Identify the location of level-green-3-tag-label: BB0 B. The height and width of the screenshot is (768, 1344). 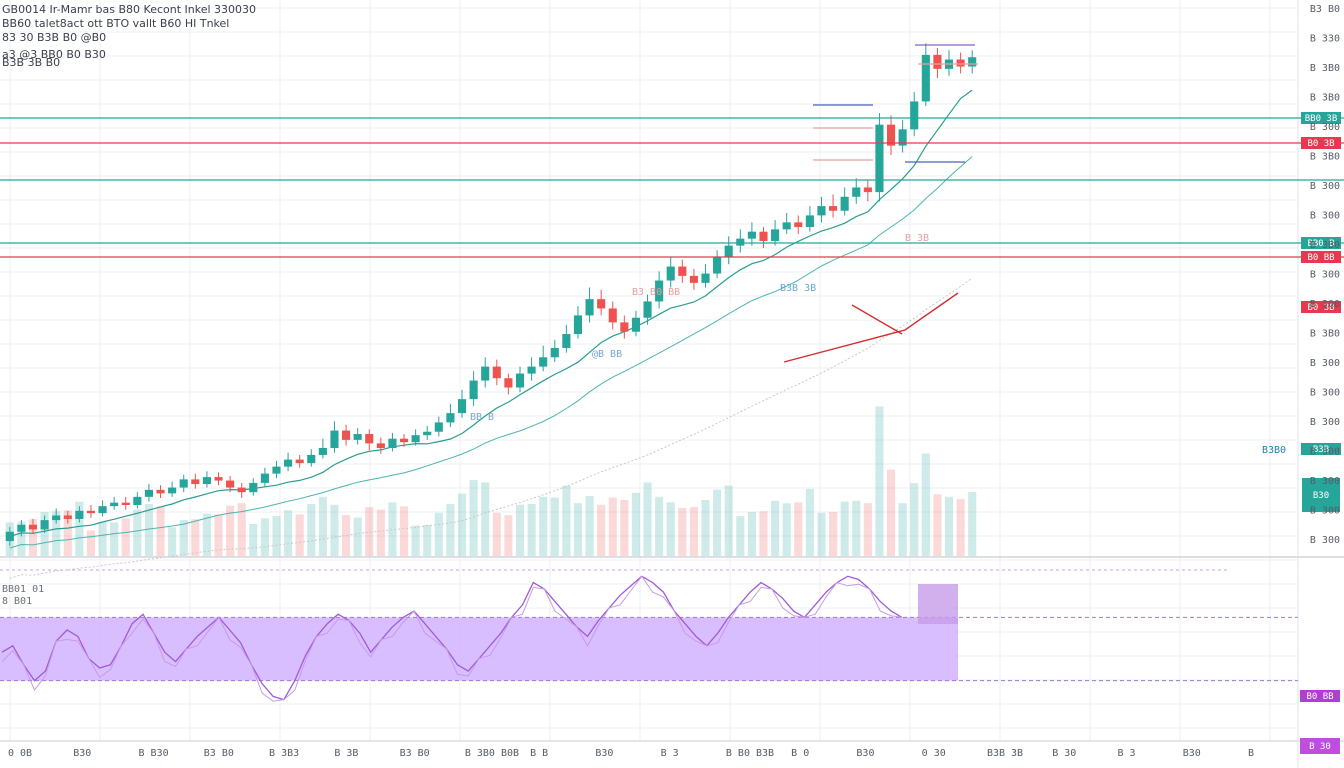
(1320, 244).